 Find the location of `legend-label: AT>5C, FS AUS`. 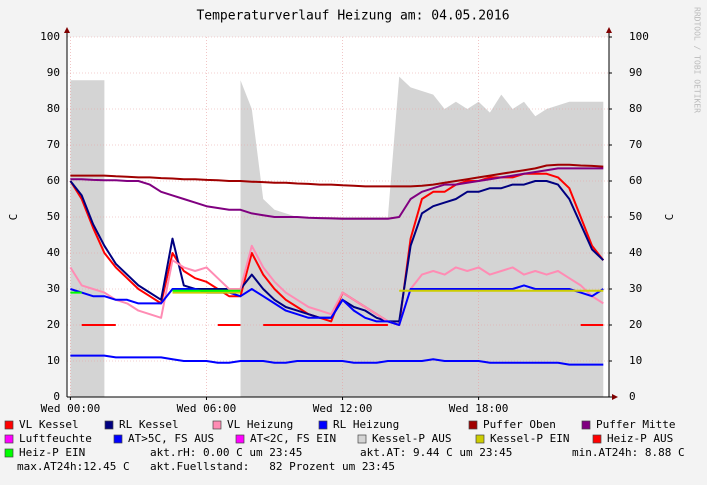

legend-label: AT>5C, FS AUS is located at coordinates (171, 438).